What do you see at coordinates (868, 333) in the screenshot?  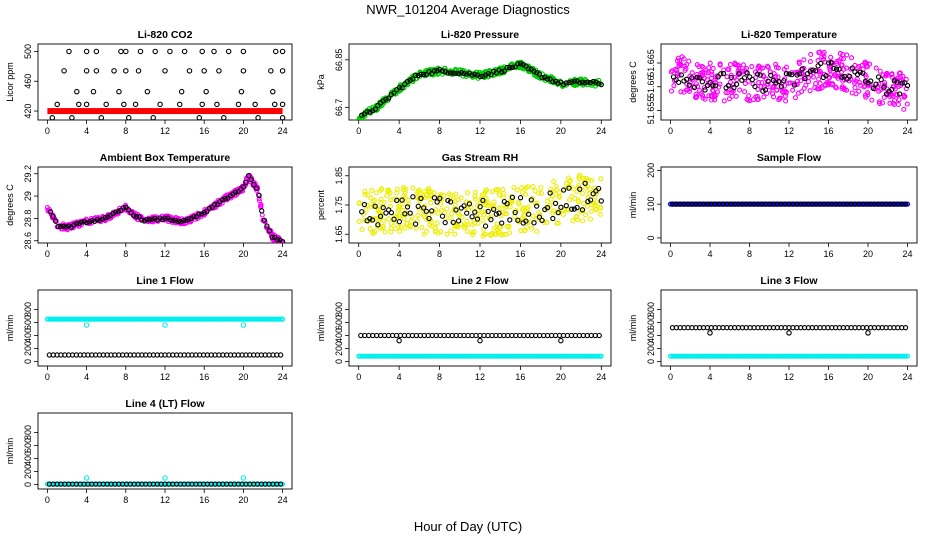 I see `outlier-point` at bounding box center [868, 333].